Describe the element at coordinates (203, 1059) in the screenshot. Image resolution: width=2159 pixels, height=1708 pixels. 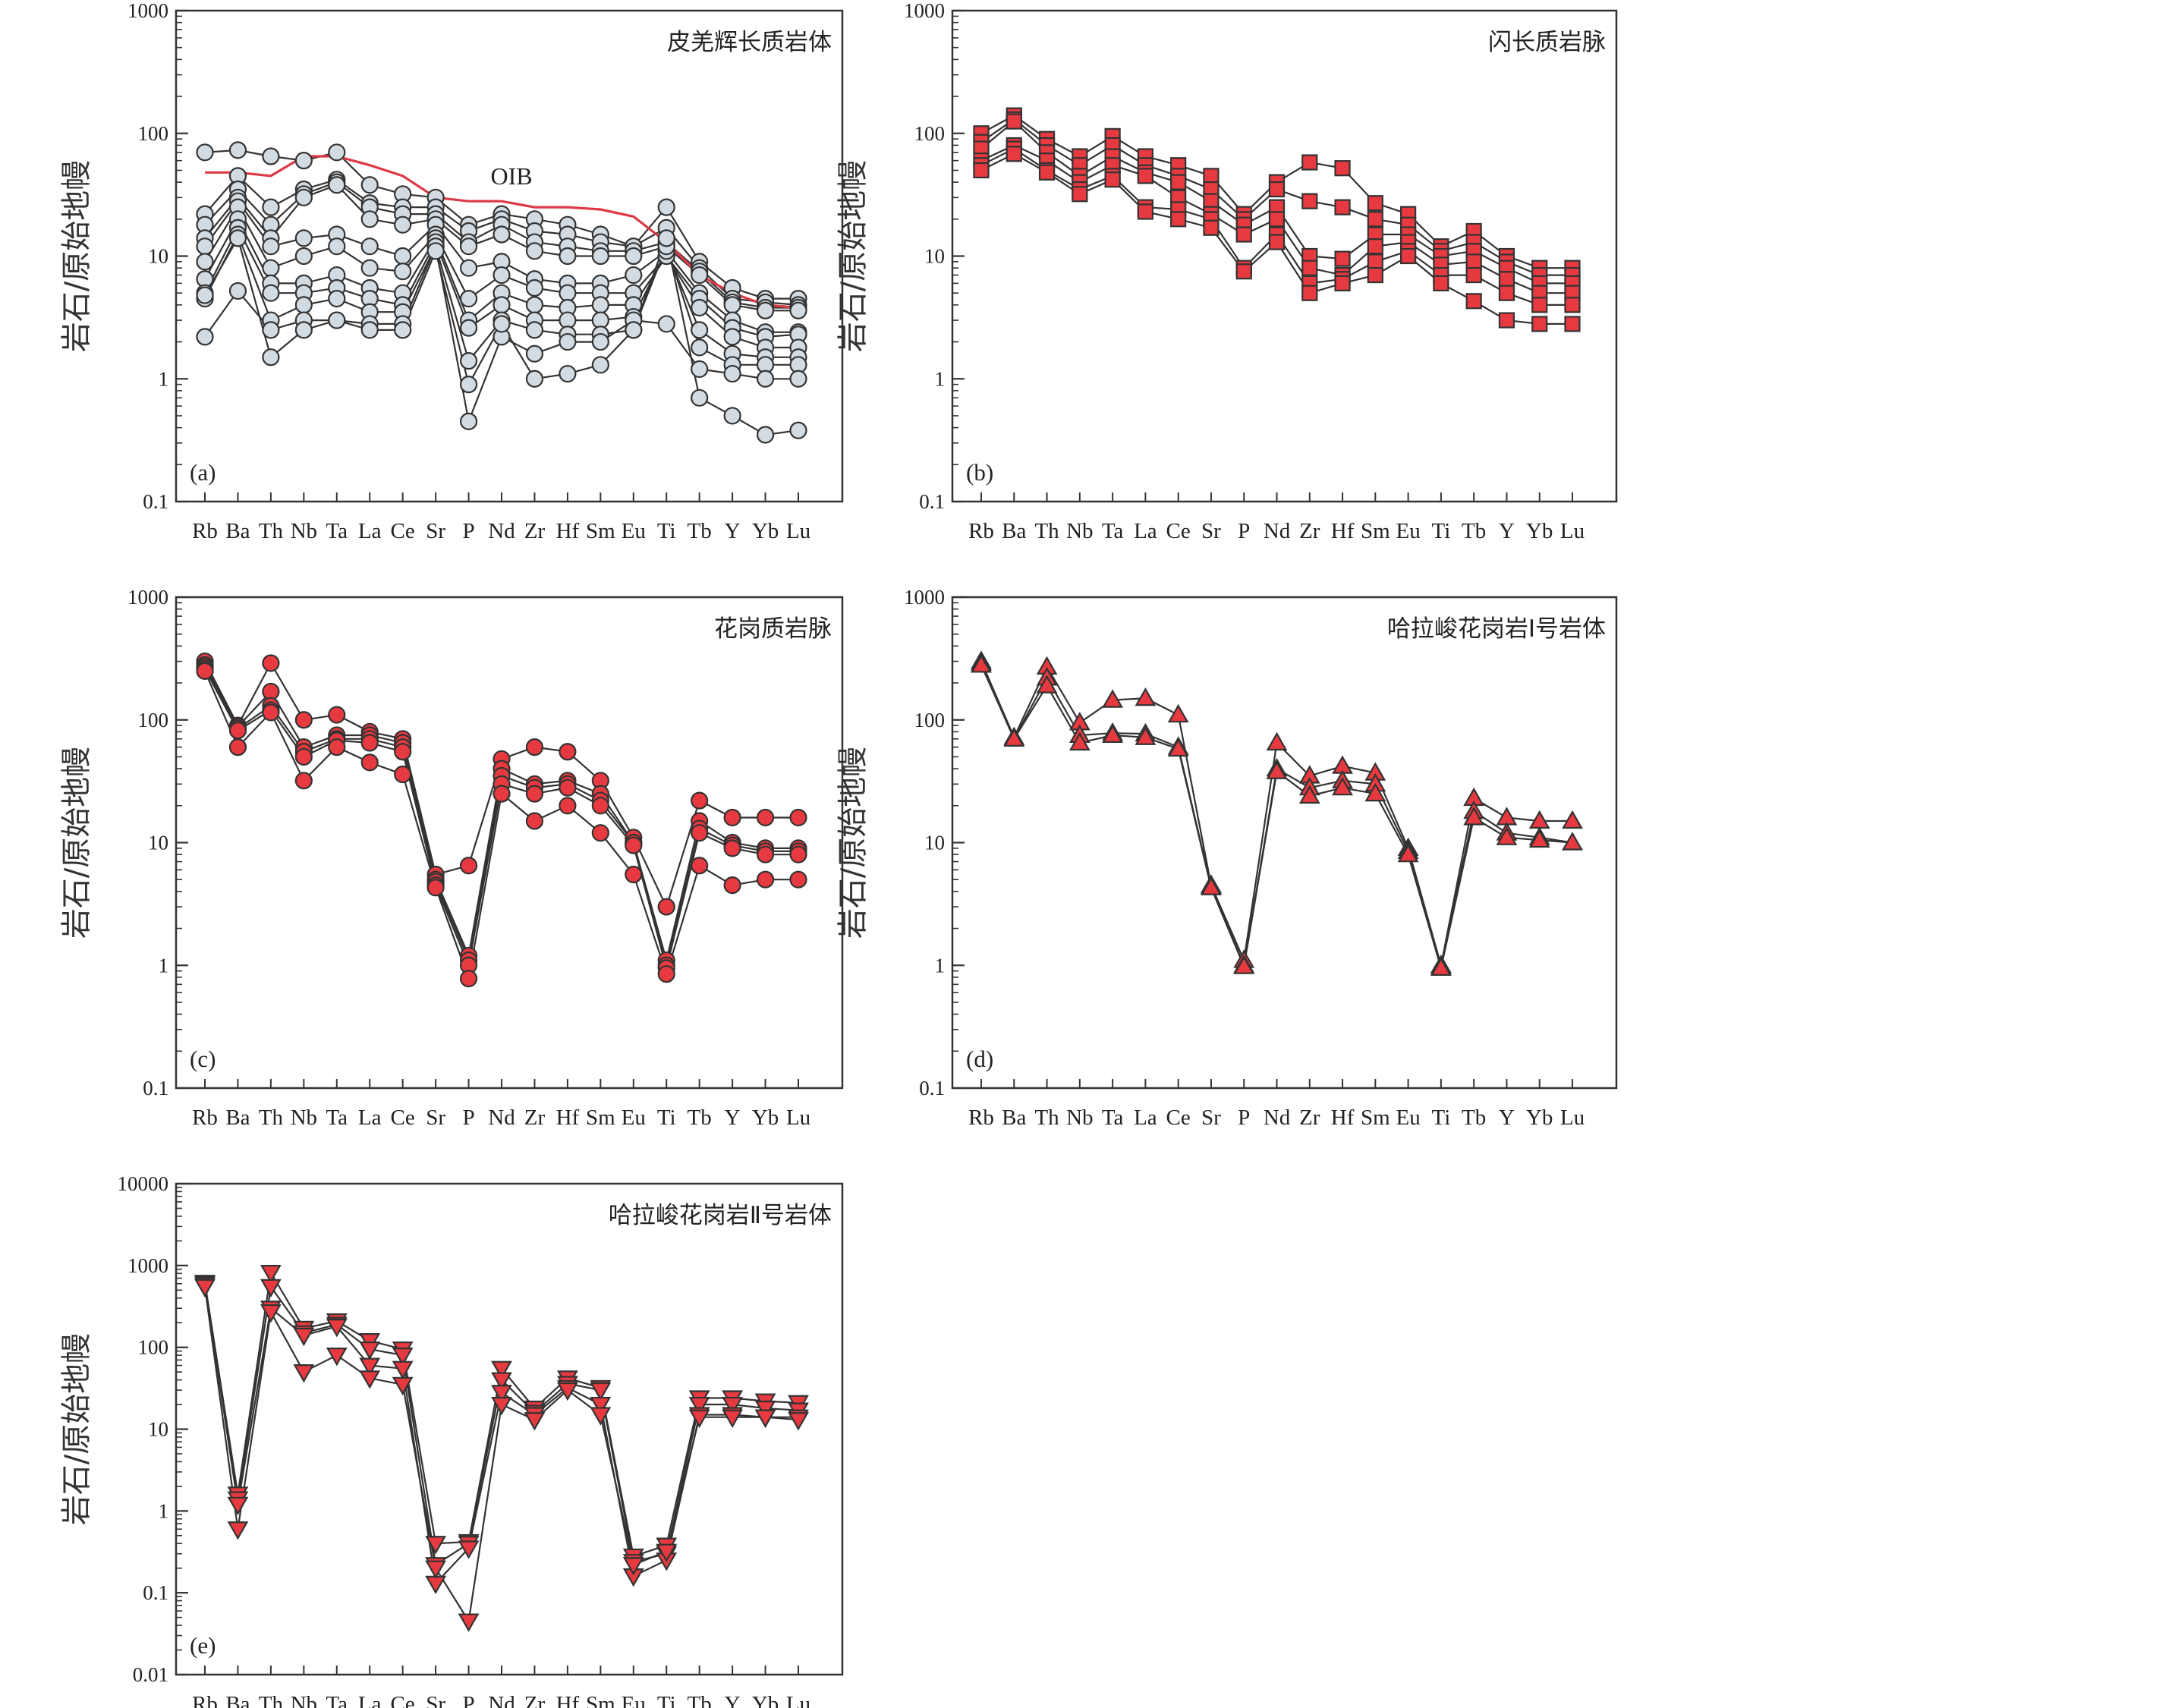
I see `panel-label: (c)` at that location.